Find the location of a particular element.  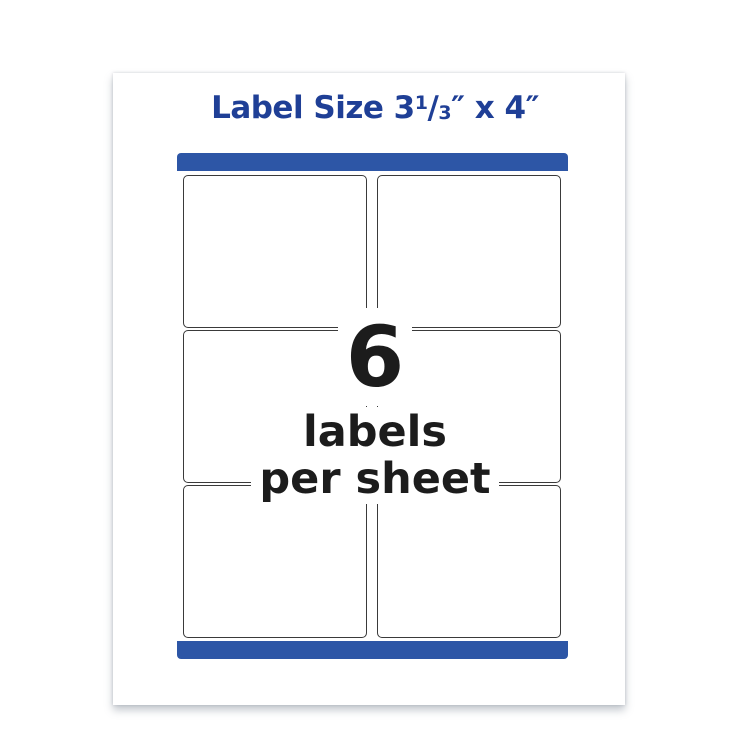

top-blue-bar is located at coordinates (372, 162).